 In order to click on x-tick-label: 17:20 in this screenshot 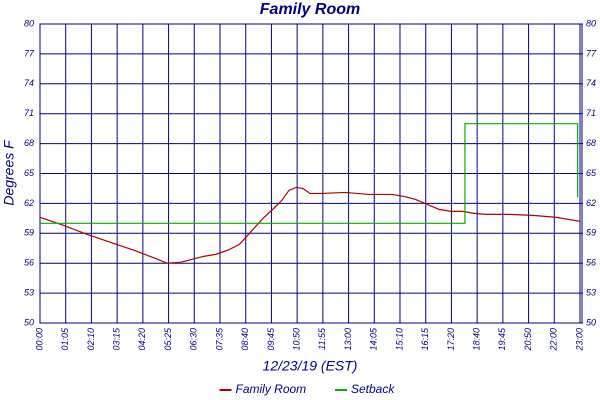, I will do `click(451, 339)`.